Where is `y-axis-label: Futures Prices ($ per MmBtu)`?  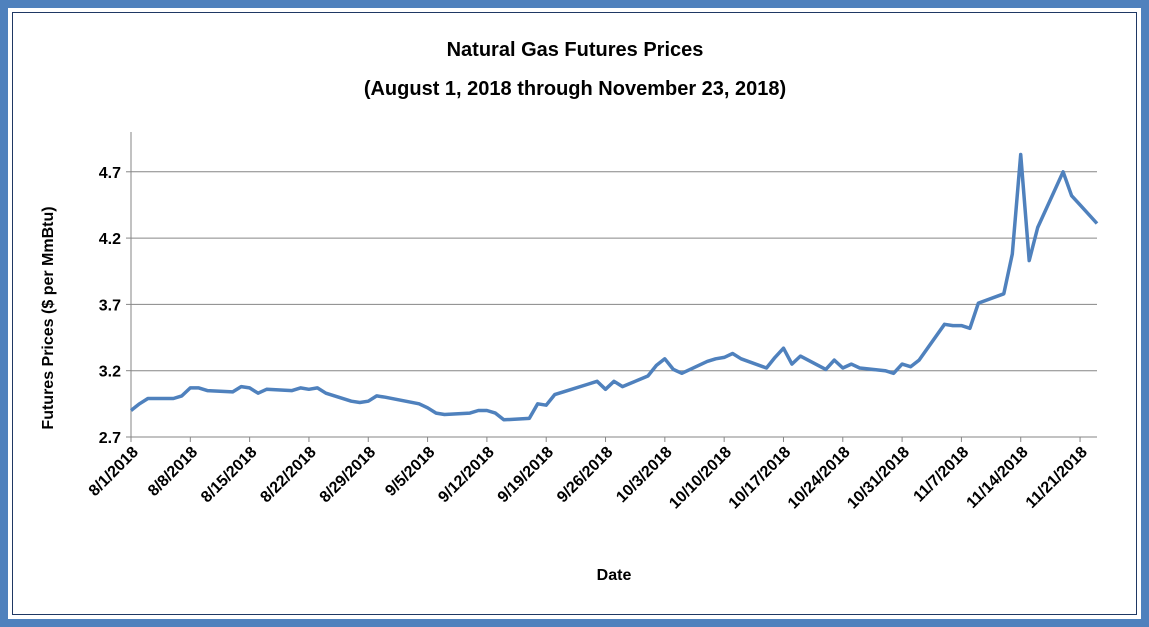 y-axis-label: Futures Prices ($ per MmBtu) is located at coordinates (48, 317).